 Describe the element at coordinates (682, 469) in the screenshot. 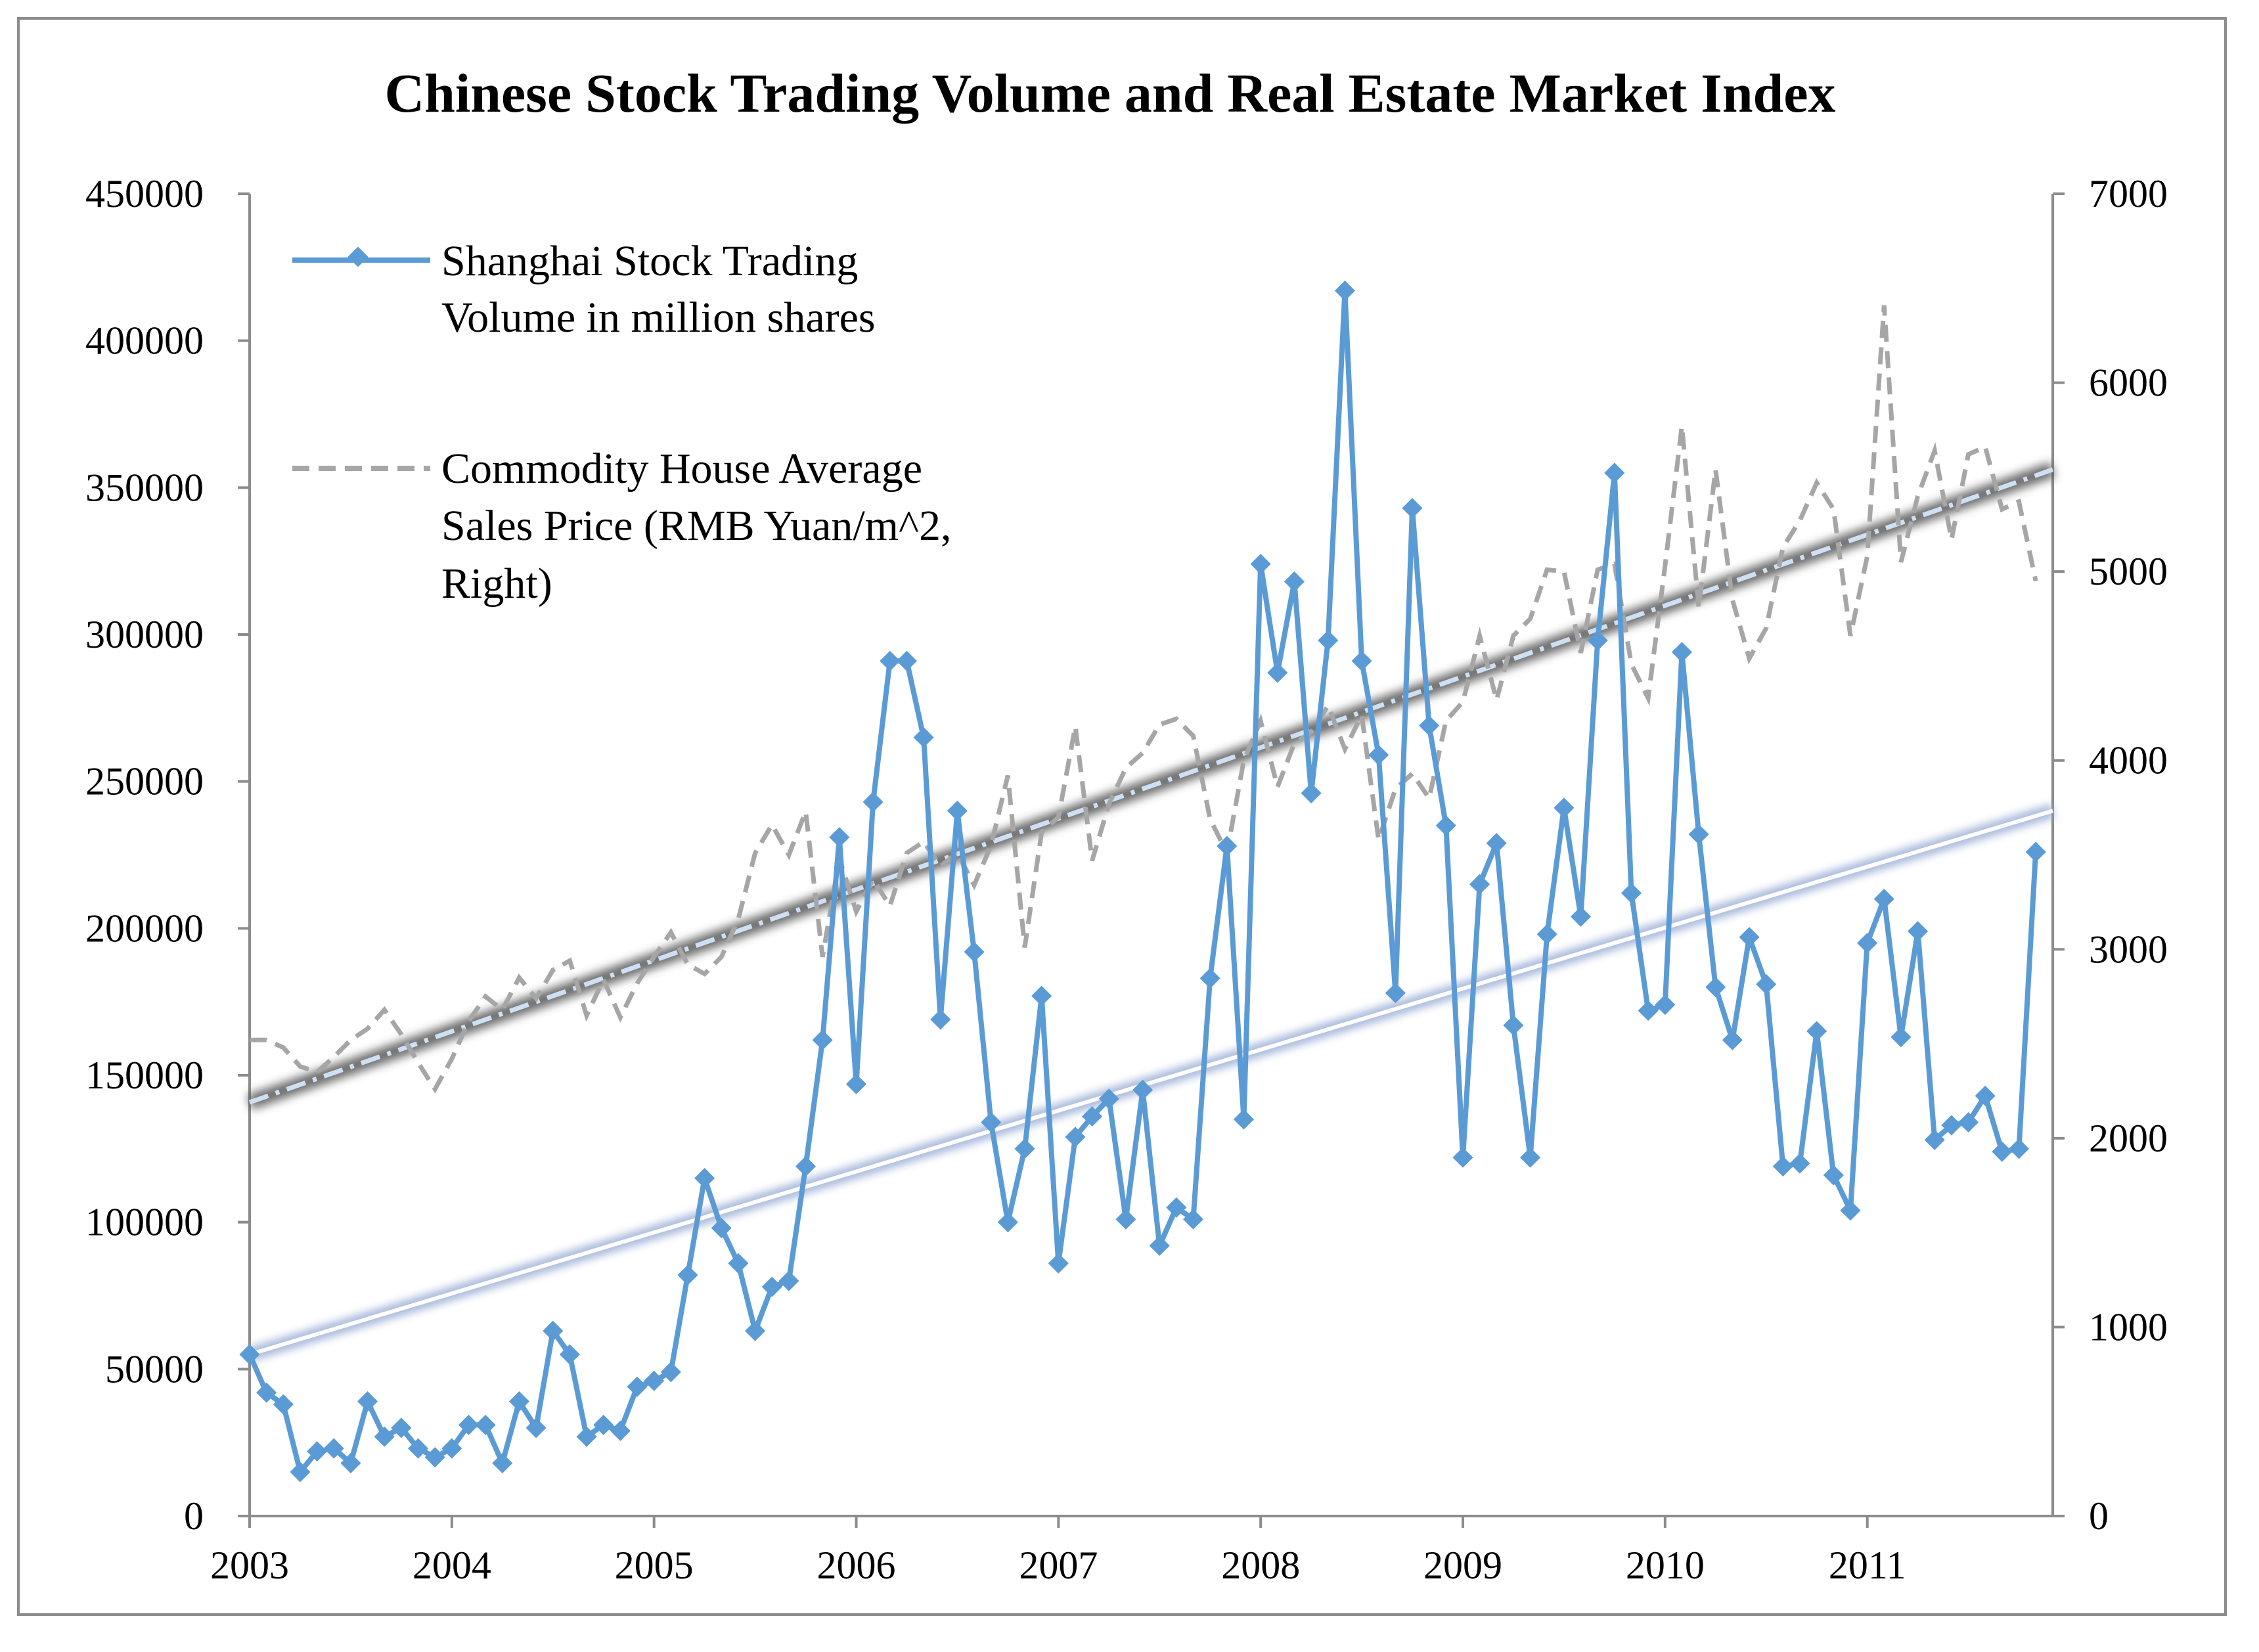

I see `legend-label-house-line1: Commodity House Average` at that location.